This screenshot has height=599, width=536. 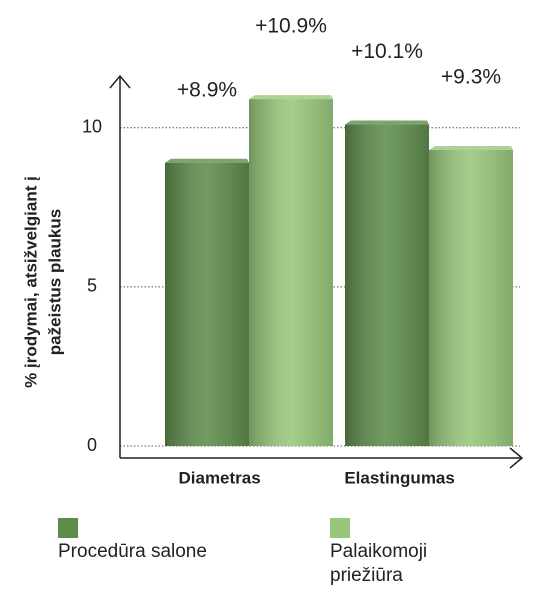 What do you see at coordinates (92, 286) in the screenshot?
I see `y-tick-label: 5` at bounding box center [92, 286].